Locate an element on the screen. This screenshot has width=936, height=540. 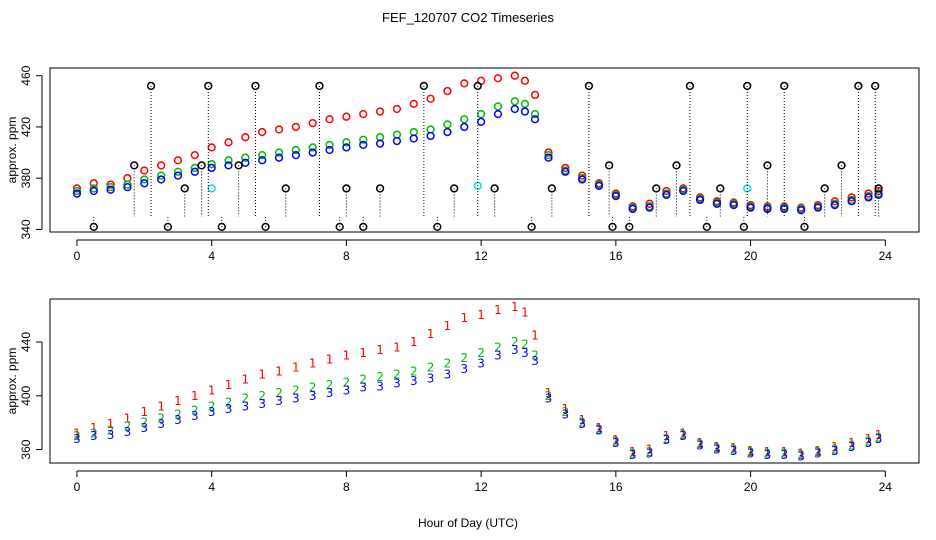
y-tick-label: 340 is located at coordinates (26, 229).